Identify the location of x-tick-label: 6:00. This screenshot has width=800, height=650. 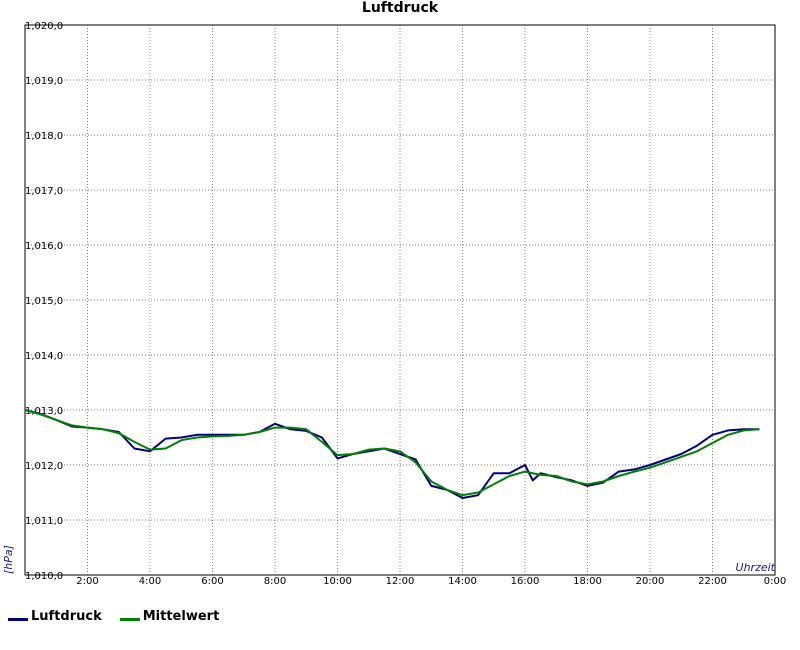
(212, 581).